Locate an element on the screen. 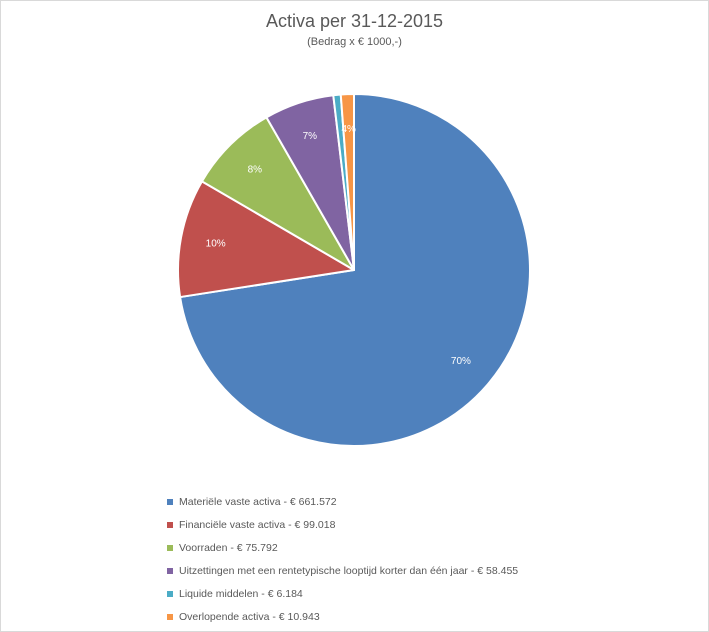  legend-item-liquide-middelen: Liquide middelen - € 6.184 is located at coordinates (342, 594).